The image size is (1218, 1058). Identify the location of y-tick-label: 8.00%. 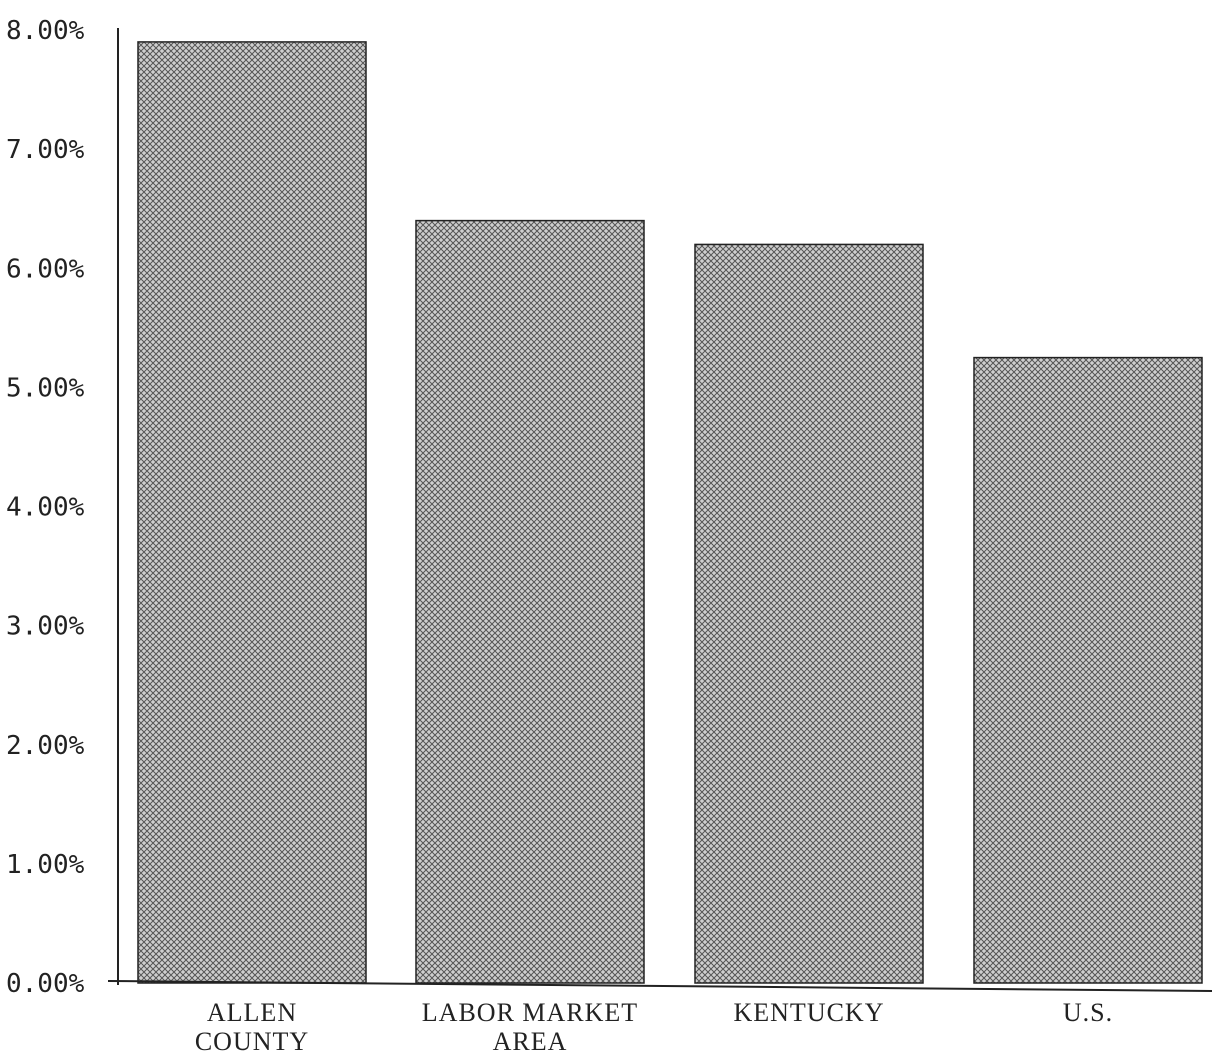
(45, 31).